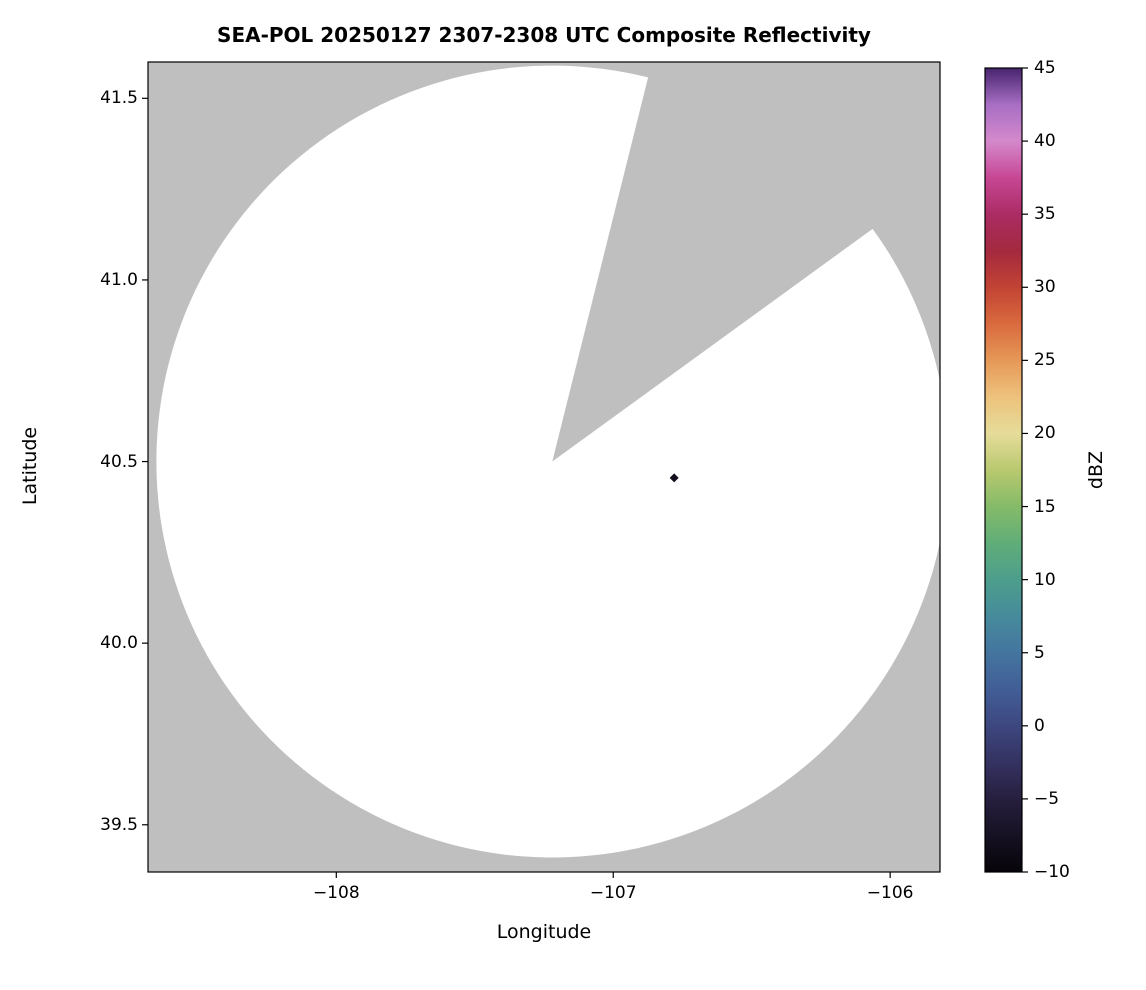 Image resolution: width=1146 pixels, height=990 pixels. I want to click on colorbar-tick-label: 25, so click(1045, 360).